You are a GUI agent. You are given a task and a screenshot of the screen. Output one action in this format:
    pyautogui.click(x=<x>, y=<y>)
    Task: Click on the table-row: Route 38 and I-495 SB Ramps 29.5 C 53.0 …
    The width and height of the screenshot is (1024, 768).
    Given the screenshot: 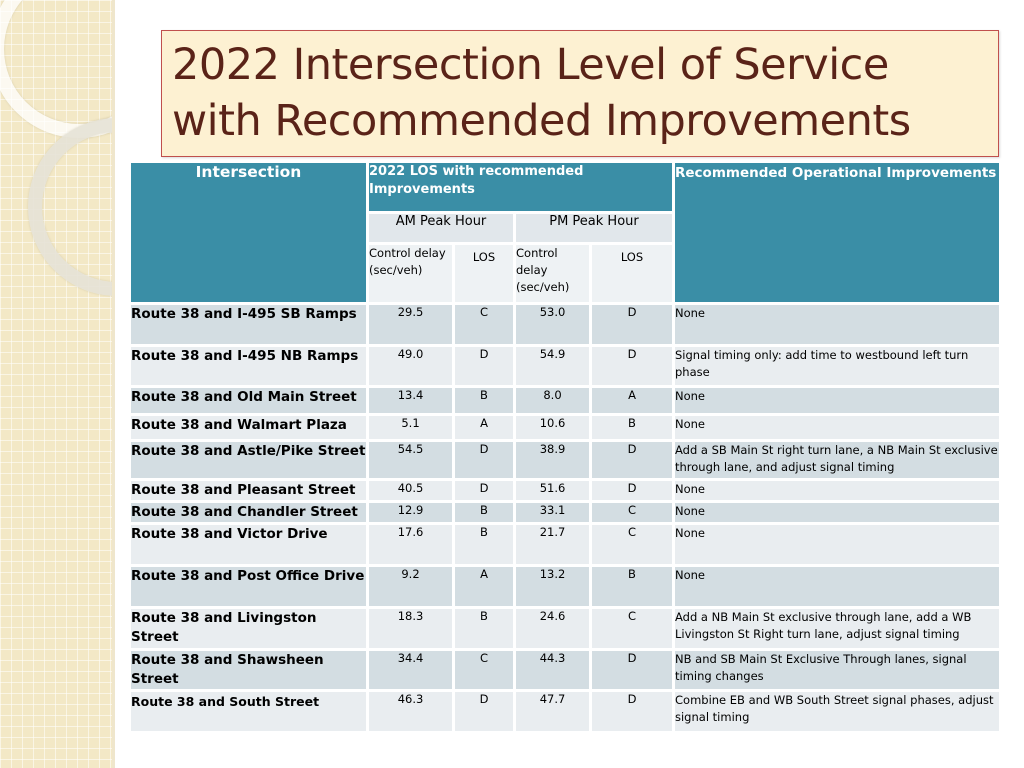 What is the action you would take?
    pyautogui.click(x=565, y=324)
    